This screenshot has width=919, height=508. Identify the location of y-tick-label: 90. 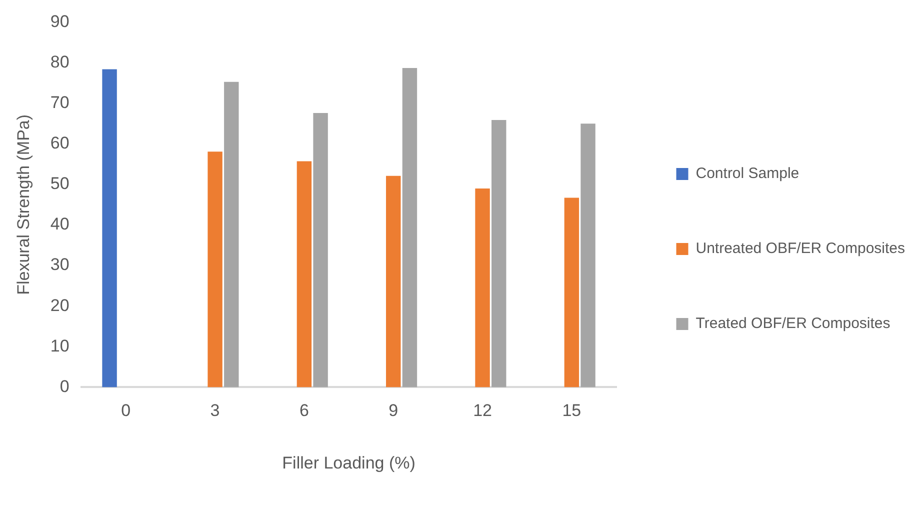
(60, 21).